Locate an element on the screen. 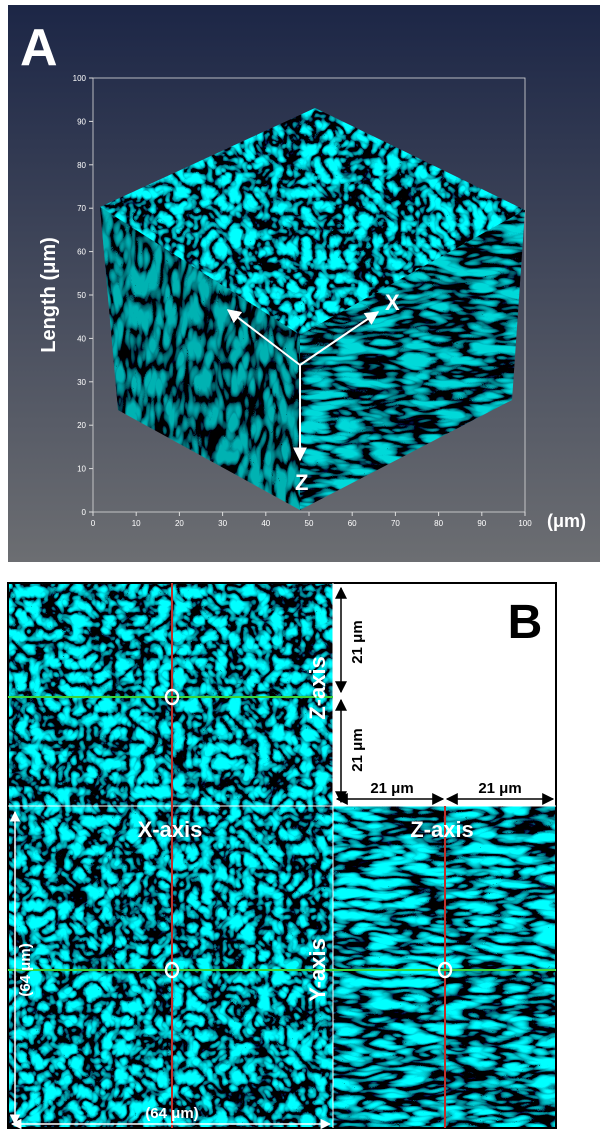  axis-z-label: Z is located at coordinates (301, 482).